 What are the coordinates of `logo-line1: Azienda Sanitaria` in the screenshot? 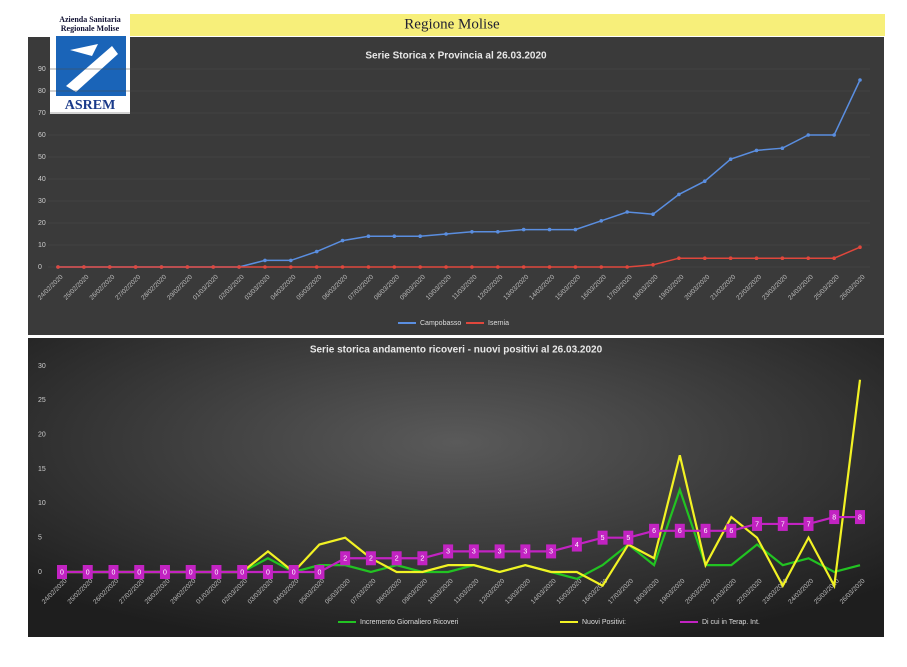 It's located at (90, 19).